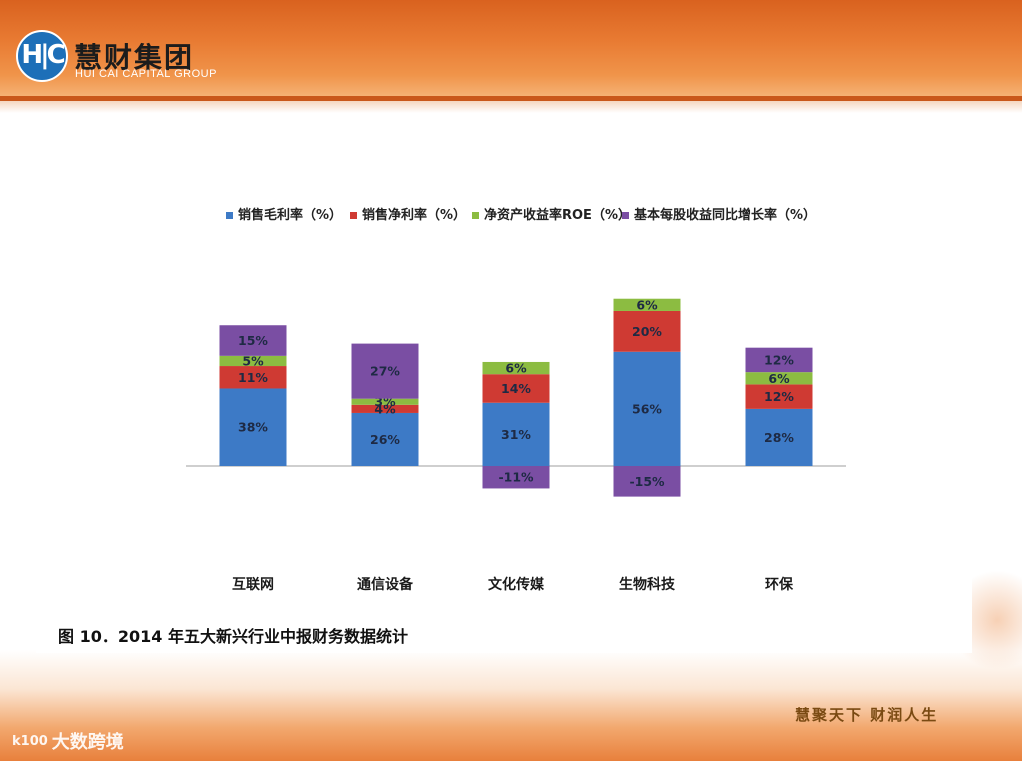 This screenshot has height=761, width=1022. I want to click on bar-segment-gross-margin-culture-media, so click(516, 434).